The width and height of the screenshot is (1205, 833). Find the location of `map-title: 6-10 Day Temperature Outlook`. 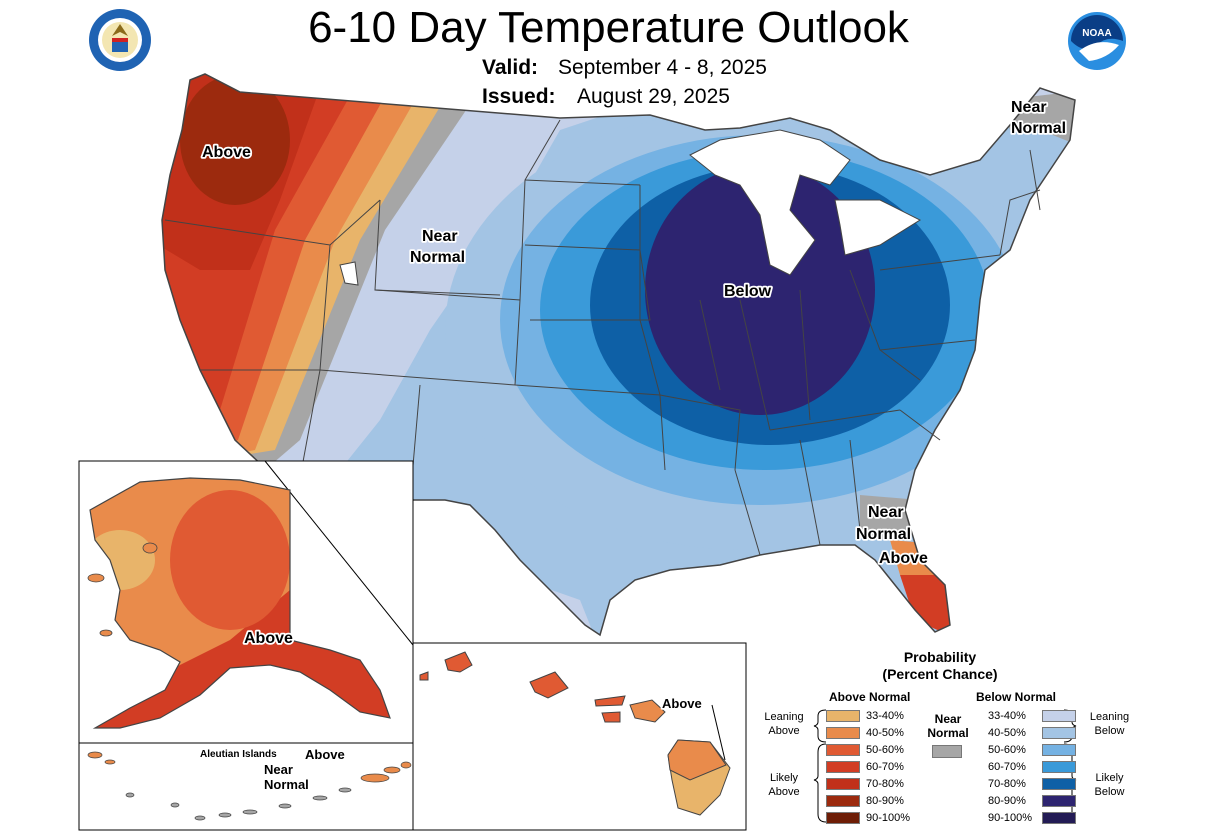

map-title: 6-10 Day Temperature Outlook is located at coordinates (608, 27).